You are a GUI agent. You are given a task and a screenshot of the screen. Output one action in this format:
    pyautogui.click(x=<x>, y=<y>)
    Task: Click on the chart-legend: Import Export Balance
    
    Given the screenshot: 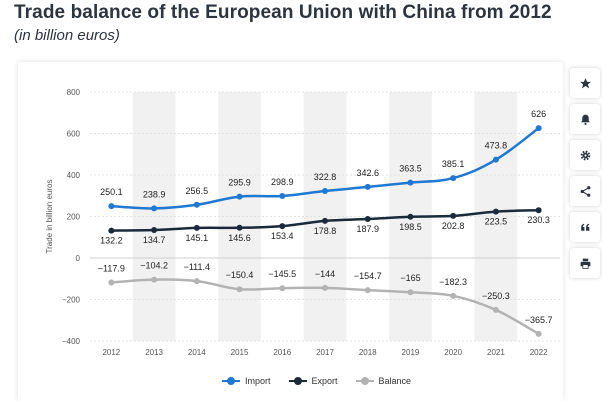 What is the action you would take?
    pyautogui.click(x=316, y=381)
    